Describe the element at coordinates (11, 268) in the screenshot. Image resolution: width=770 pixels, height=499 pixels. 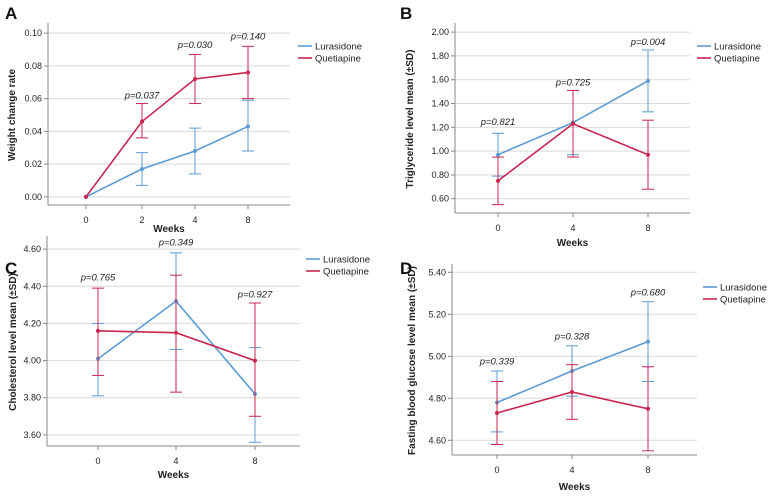
I see `panel-letter: C` at that location.